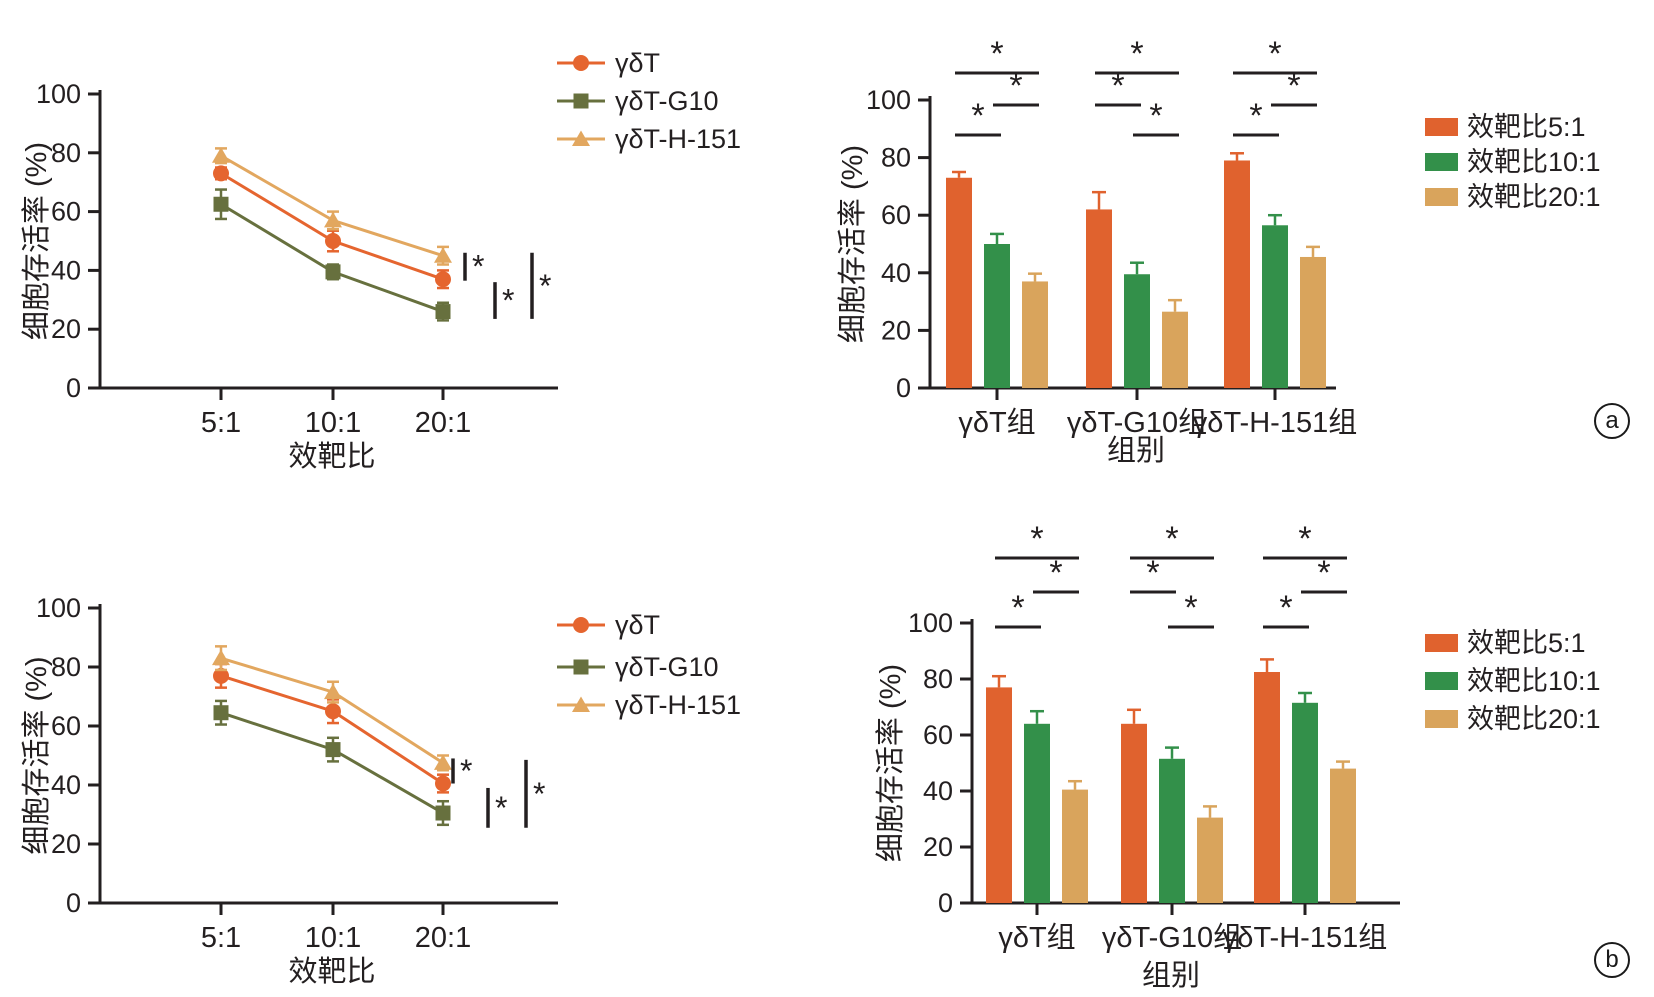  I want to click on y-axis-title: 细胞存活率 (%), so click(890, 763).